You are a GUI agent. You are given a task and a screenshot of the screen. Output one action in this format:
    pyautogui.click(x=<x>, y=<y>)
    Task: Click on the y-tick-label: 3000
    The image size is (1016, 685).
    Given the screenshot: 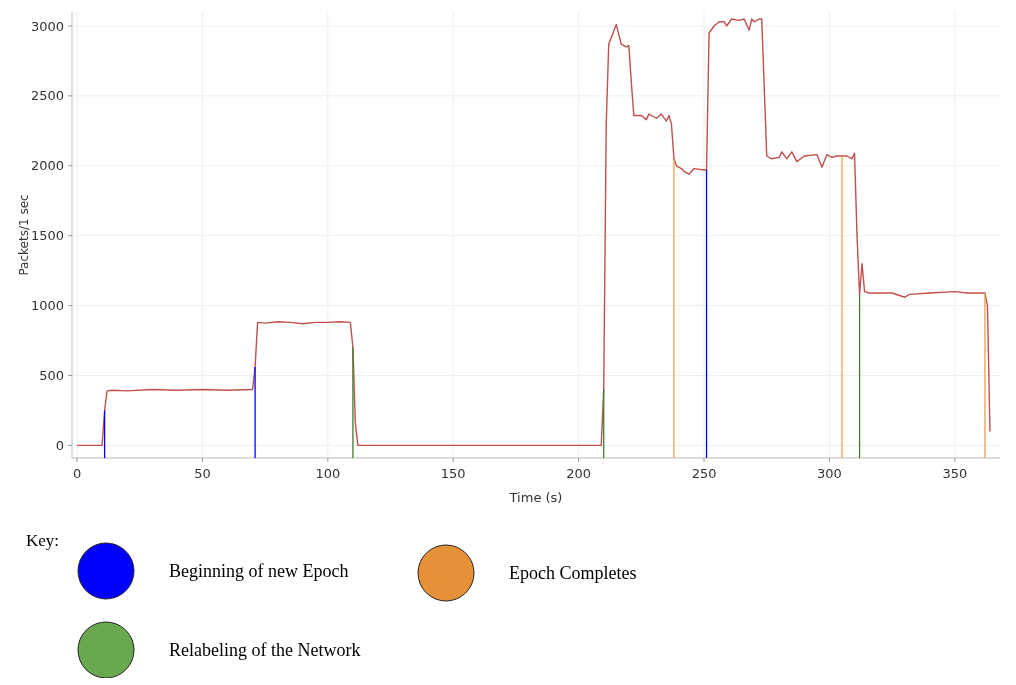 What is the action you would take?
    pyautogui.click(x=47, y=26)
    